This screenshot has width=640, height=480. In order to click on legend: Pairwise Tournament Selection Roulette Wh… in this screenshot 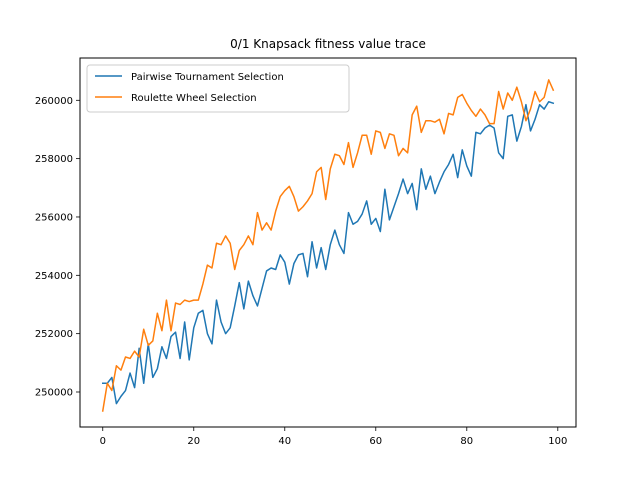, I will do `click(218, 88)`.